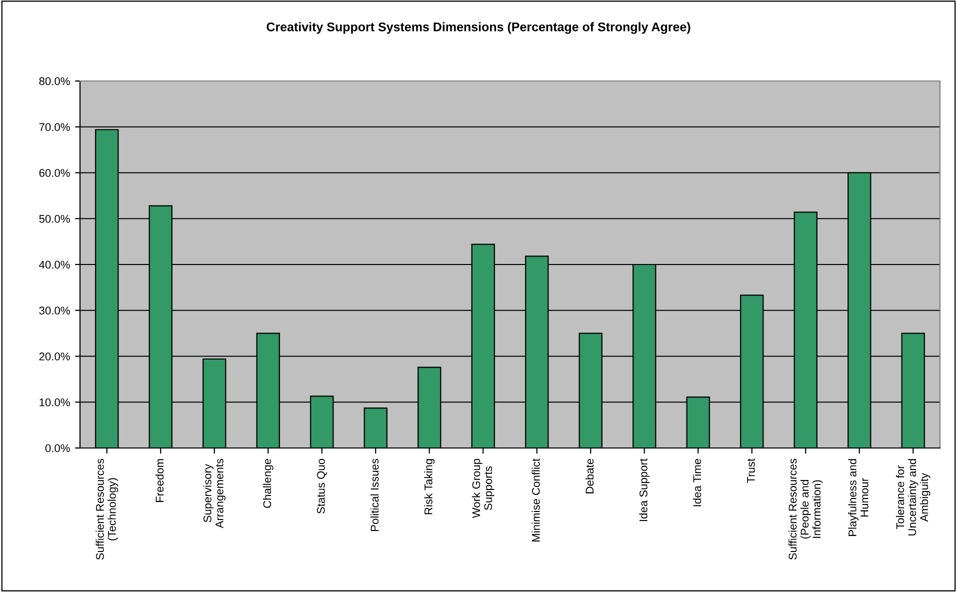 Image resolution: width=957 pixels, height=592 pixels. Describe the element at coordinates (805, 509) in the screenshot. I see `x-tick-label: Sufficient Resources (People and Information)` at that location.